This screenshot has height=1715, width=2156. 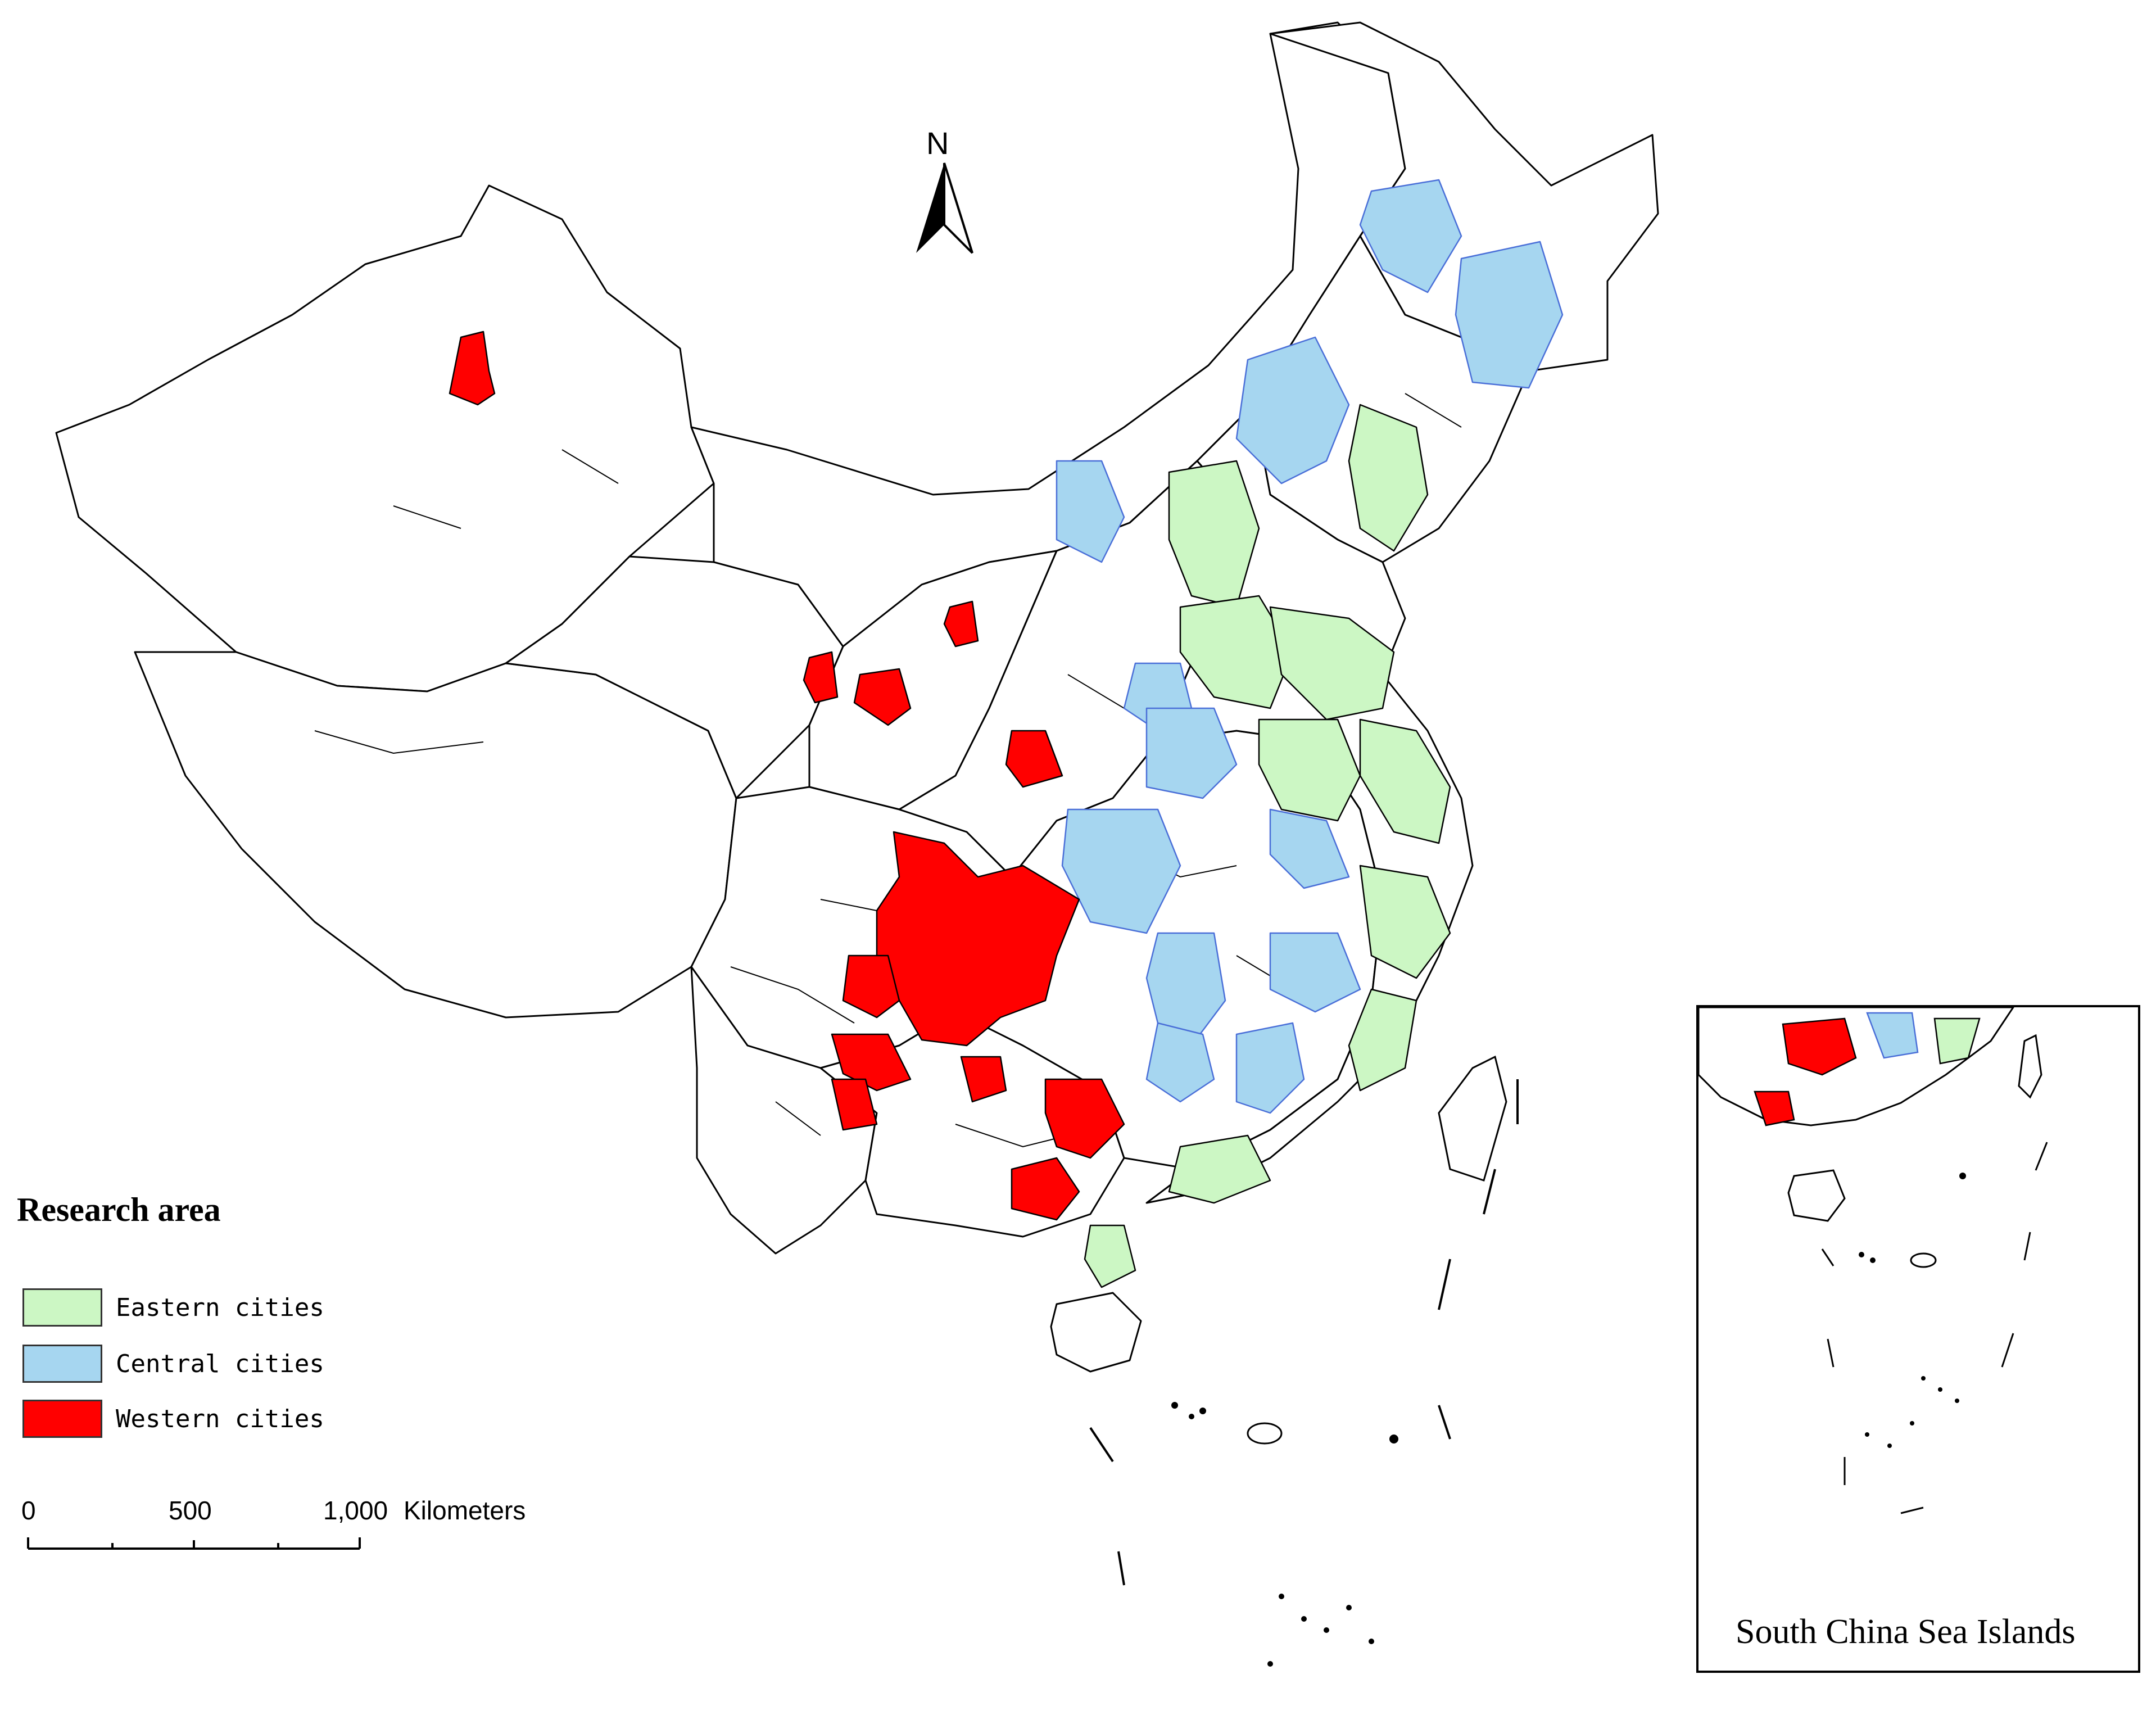 I want to click on island-dots, so click(x=1284, y=1535).